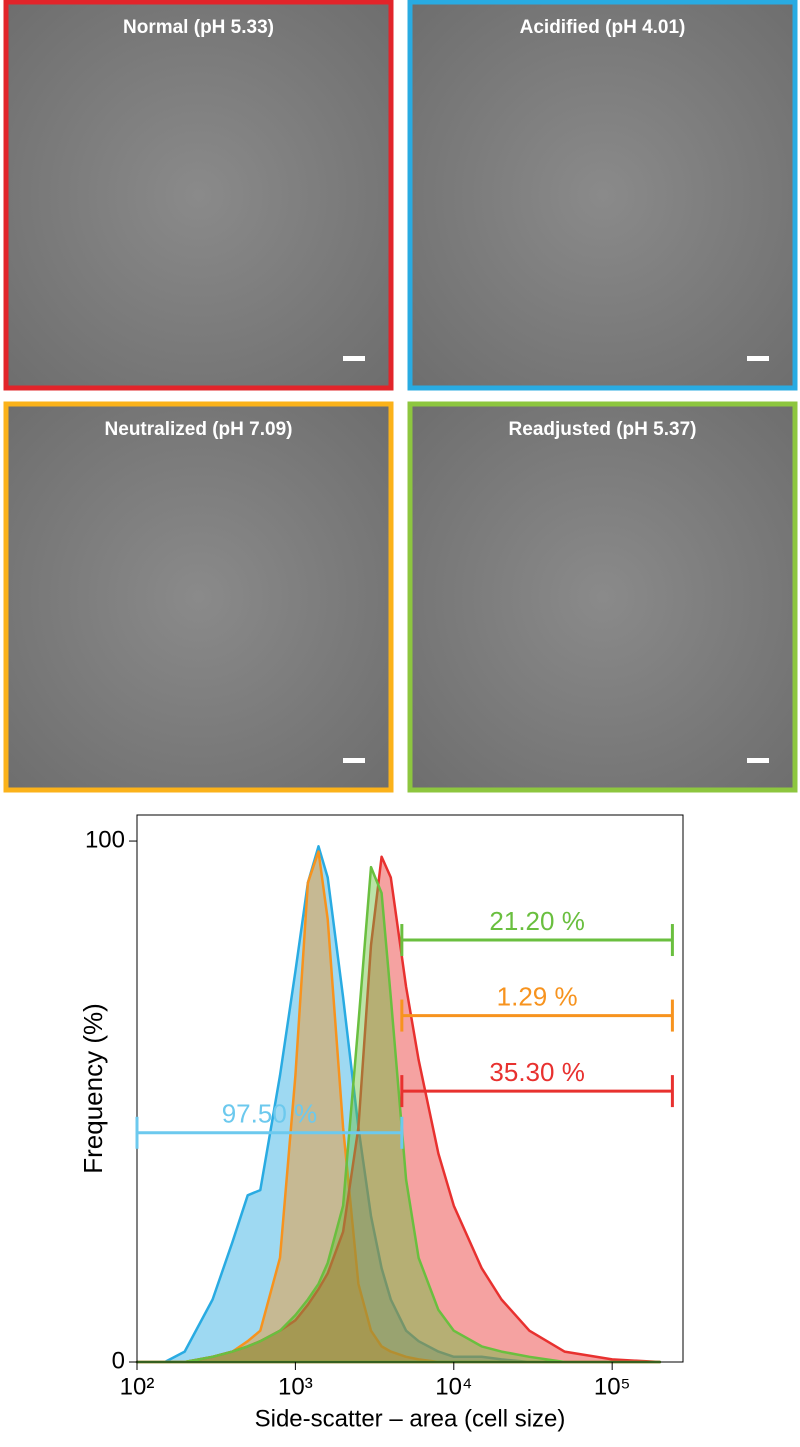 The image size is (800, 1447). I want to click on panel-title: Readjusted (pH 5.37), so click(603, 429).